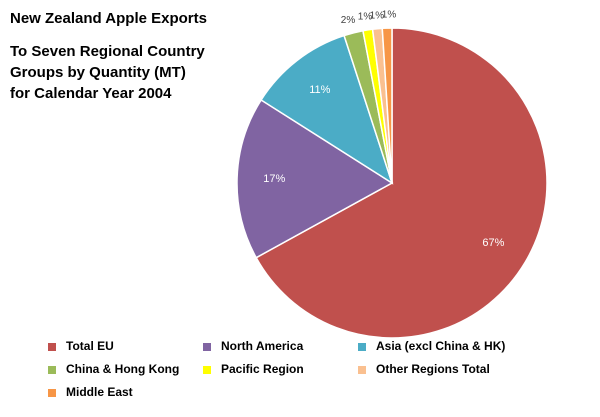 This screenshot has height=417, width=600. What do you see at coordinates (319, 90) in the screenshot?
I see `data-label-asia-excl-china-hk: 11%` at bounding box center [319, 90].